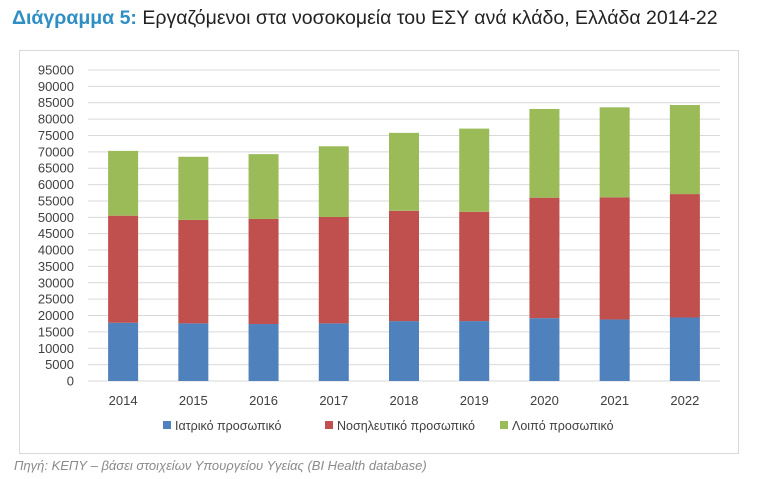 The width and height of the screenshot is (760, 479). What do you see at coordinates (56, 348) in the screenshot?
I see `y-tick-label: 10000` at bounding box center [56, 348].